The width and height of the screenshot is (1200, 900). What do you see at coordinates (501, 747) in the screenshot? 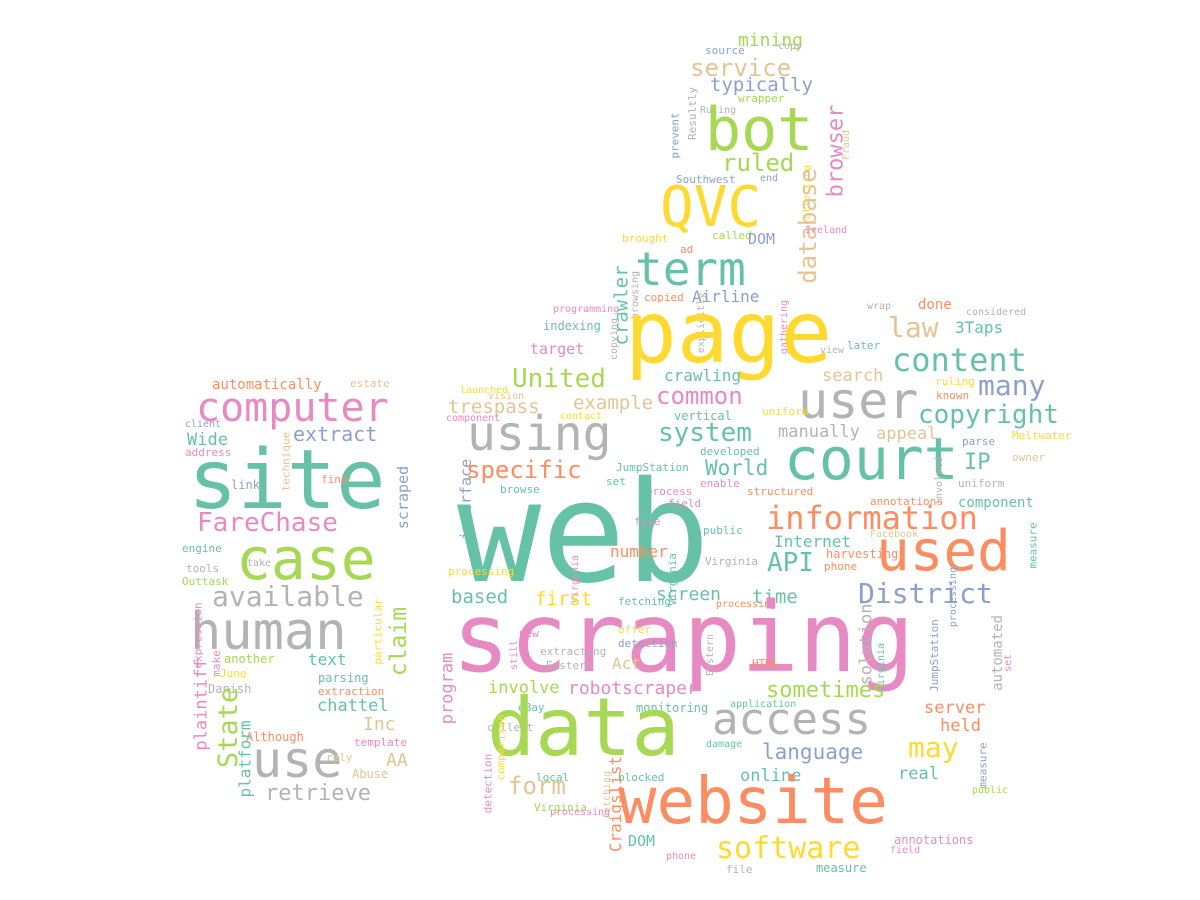
I see `word: comparison` at bounding box center [501, 747].